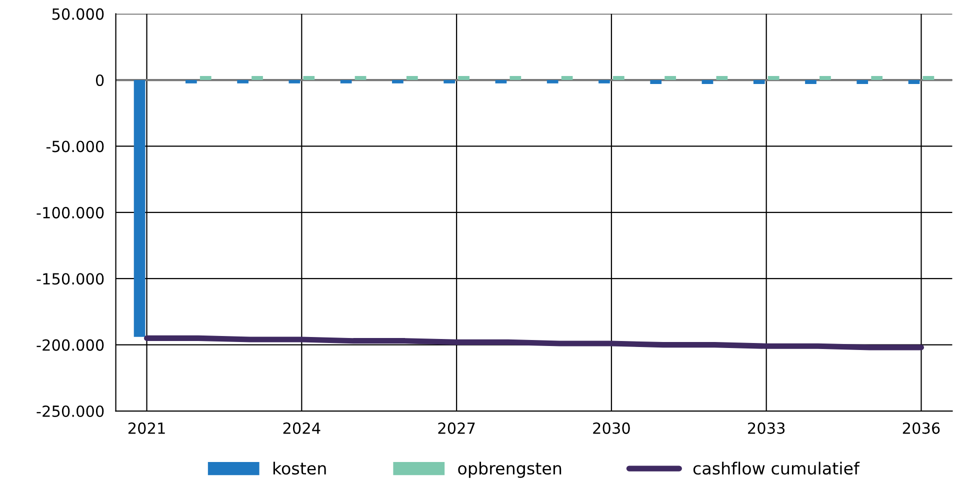 This screenshot has width=957, height=494. Describe the element at coordinates (100, 80) in the screenshot. I see `y-tick-label: 0` at that location.